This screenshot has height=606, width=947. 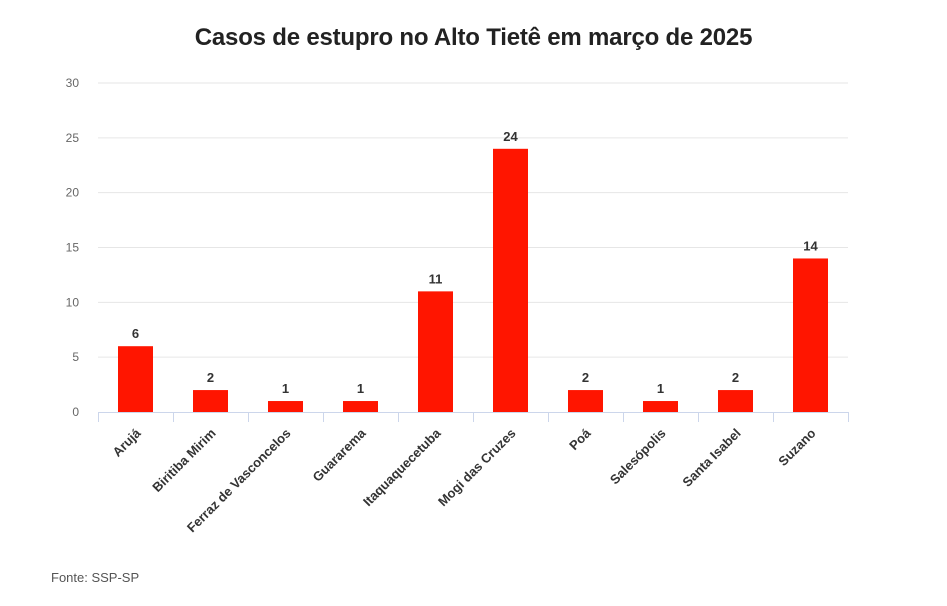 I want to click on y-tick-label: 10, so click(x=73, y=302).